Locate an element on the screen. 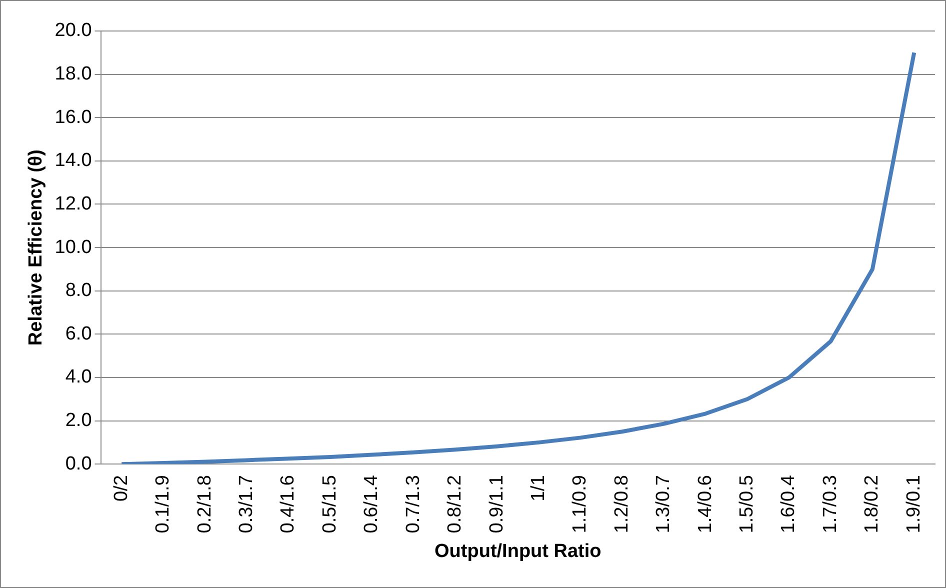 The width and height of the screenshot is (946, 588). y-tick-label: 14.0 is located at coordinates (73, 161).